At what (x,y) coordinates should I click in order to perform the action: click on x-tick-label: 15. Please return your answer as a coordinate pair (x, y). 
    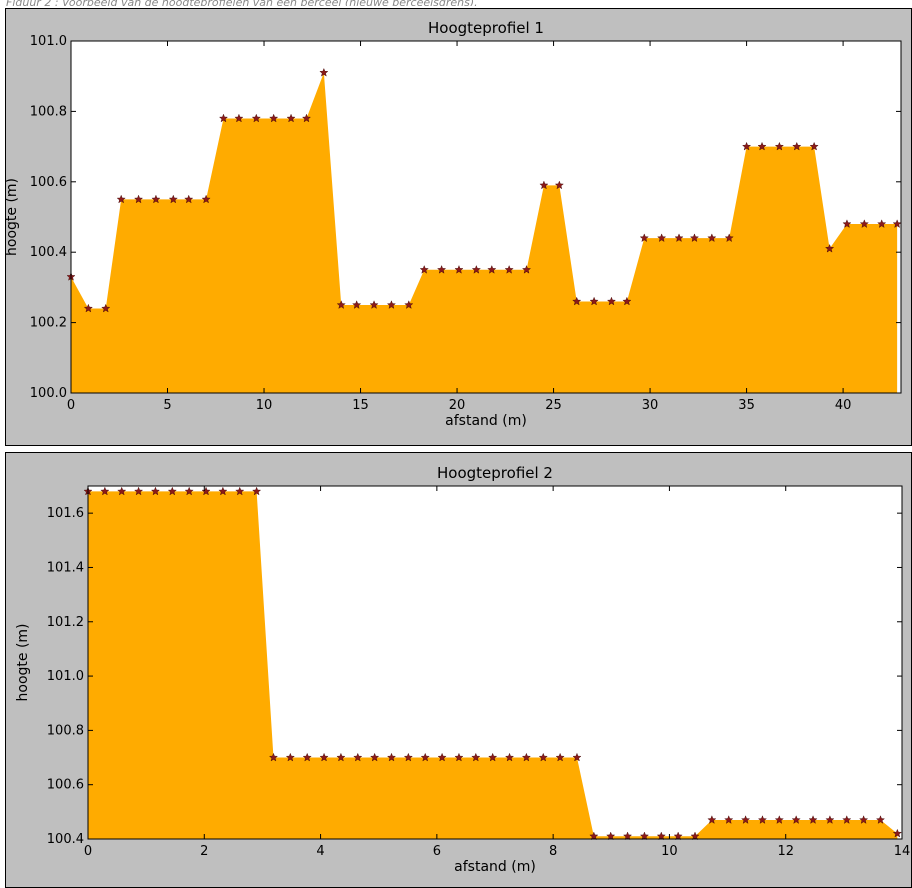
    Looking at the image, I should click on (360, 405).